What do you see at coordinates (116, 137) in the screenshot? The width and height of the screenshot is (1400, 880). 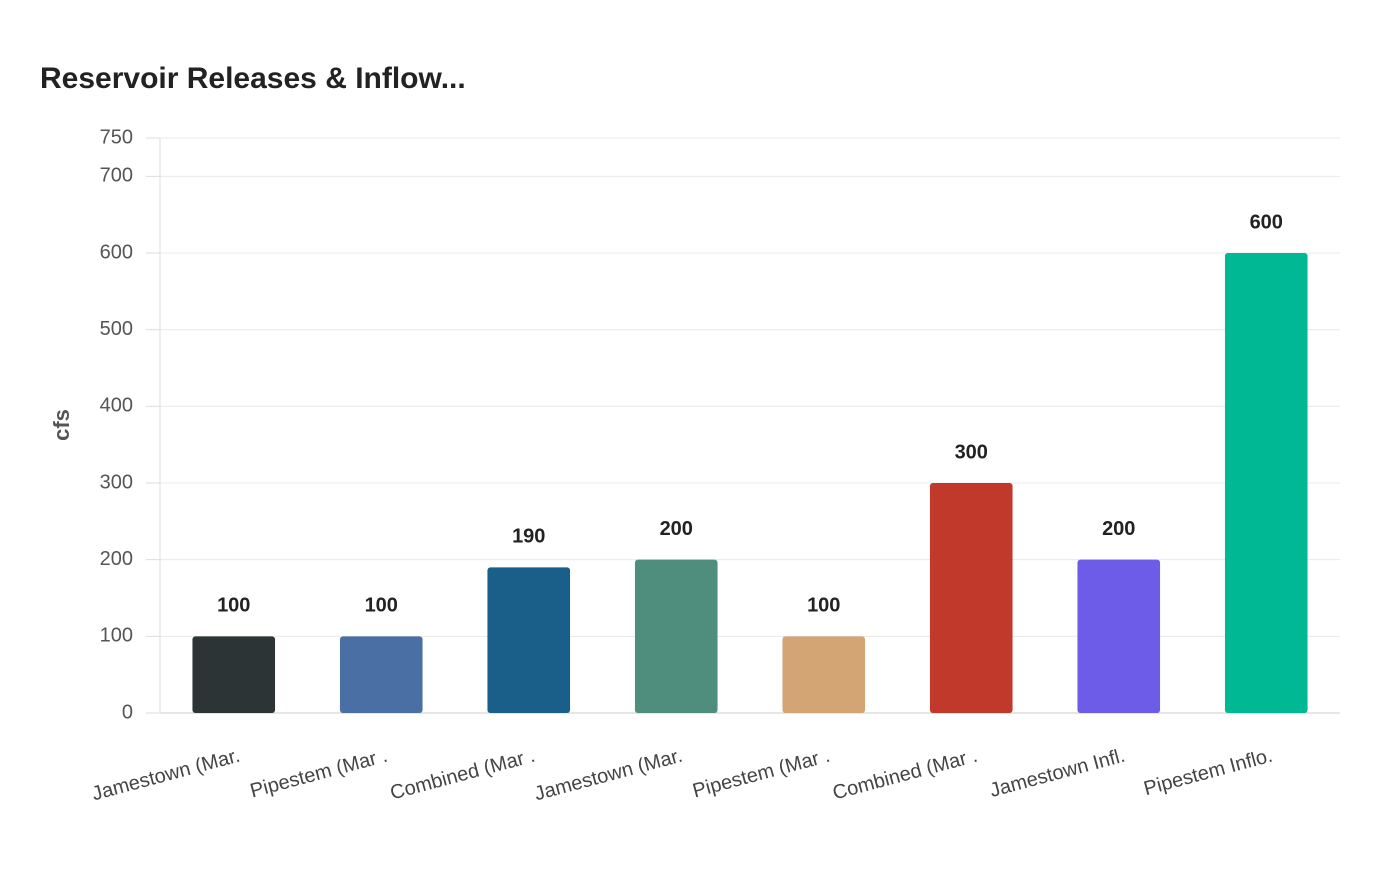 I see `y-tick-label: 750` at bounding box center [116, 137].